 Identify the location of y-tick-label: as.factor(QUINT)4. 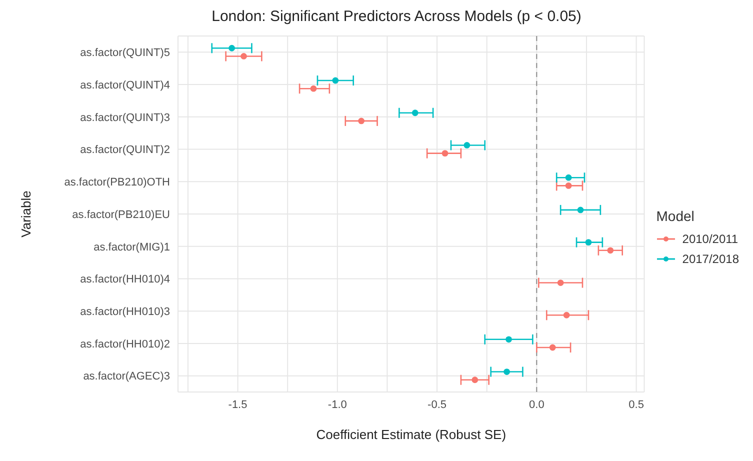
(125, 85).